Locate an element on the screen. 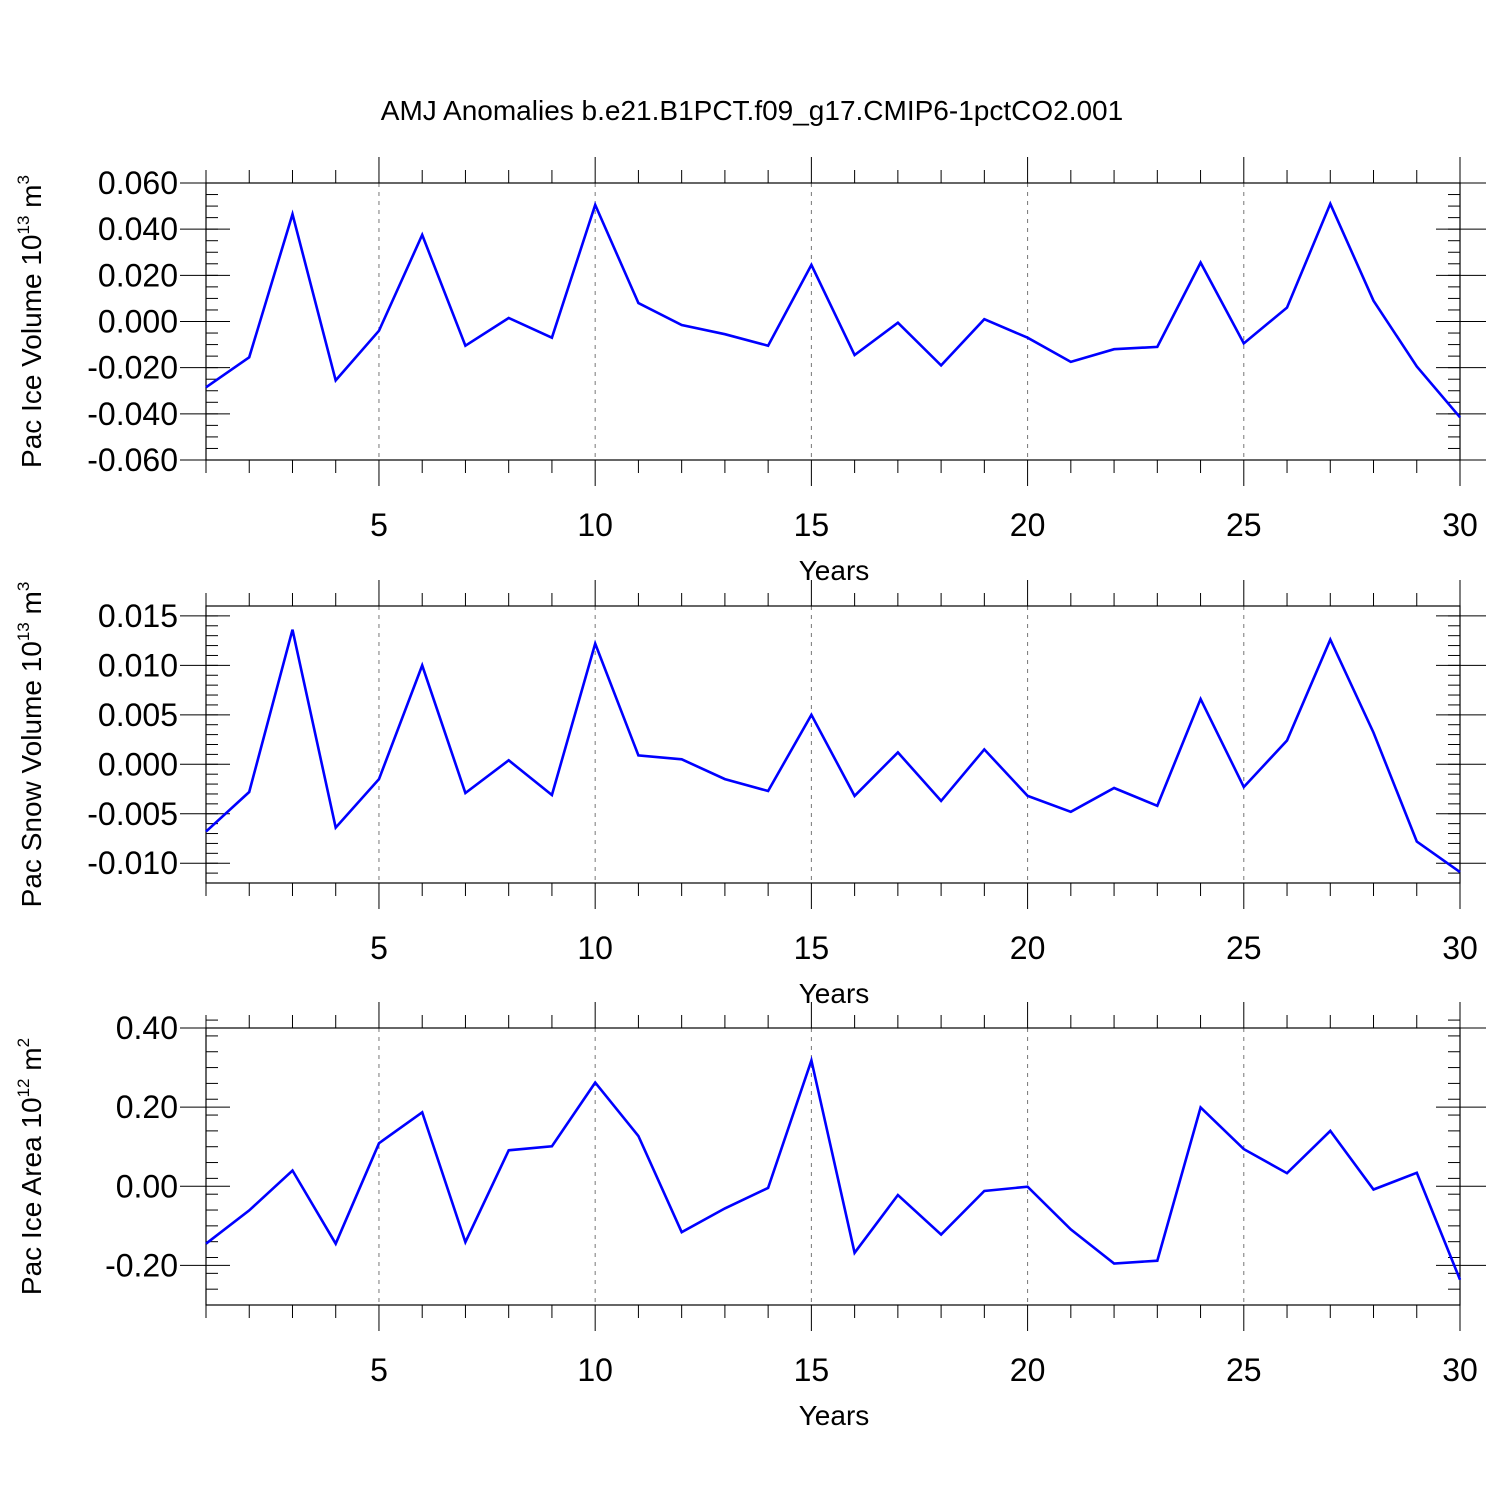 The height and width of the screenshot is (1500, 1500). y-axis-label-superscript: 3 is located at coordinates (23, 179).